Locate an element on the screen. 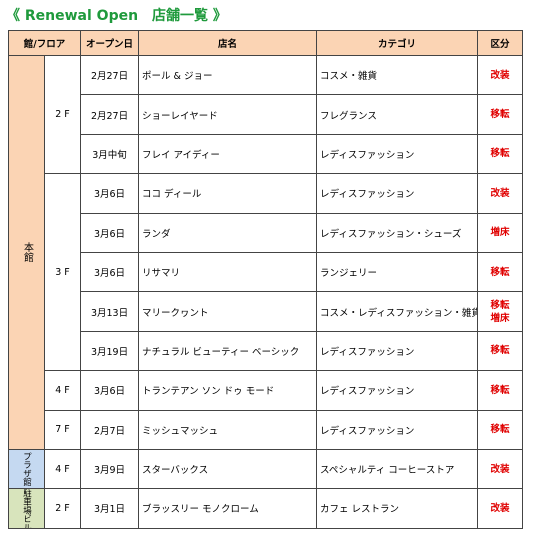  row: 3月6日 ランダ レディスファッション・シューズ 増床 is located at coordinates (266, 232).